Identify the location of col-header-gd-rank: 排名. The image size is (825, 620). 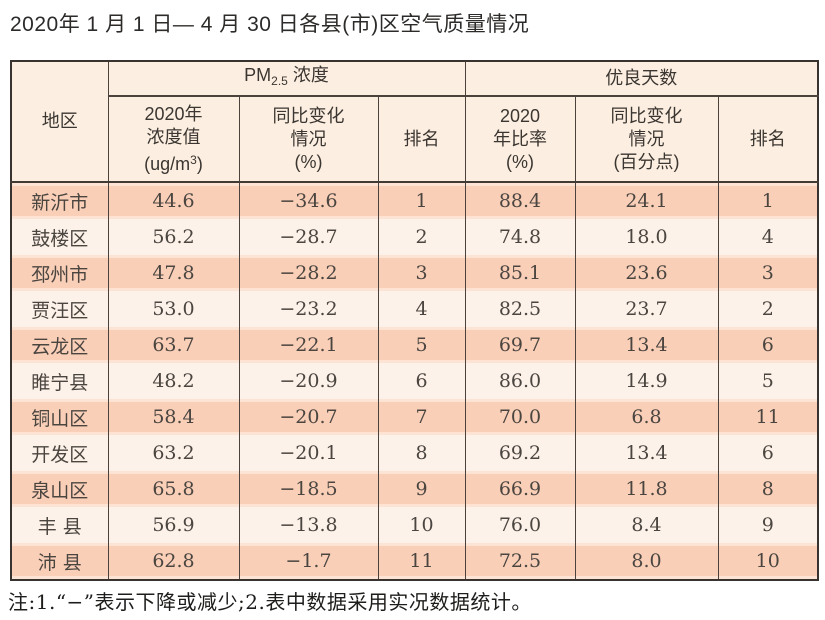
(768, 139).